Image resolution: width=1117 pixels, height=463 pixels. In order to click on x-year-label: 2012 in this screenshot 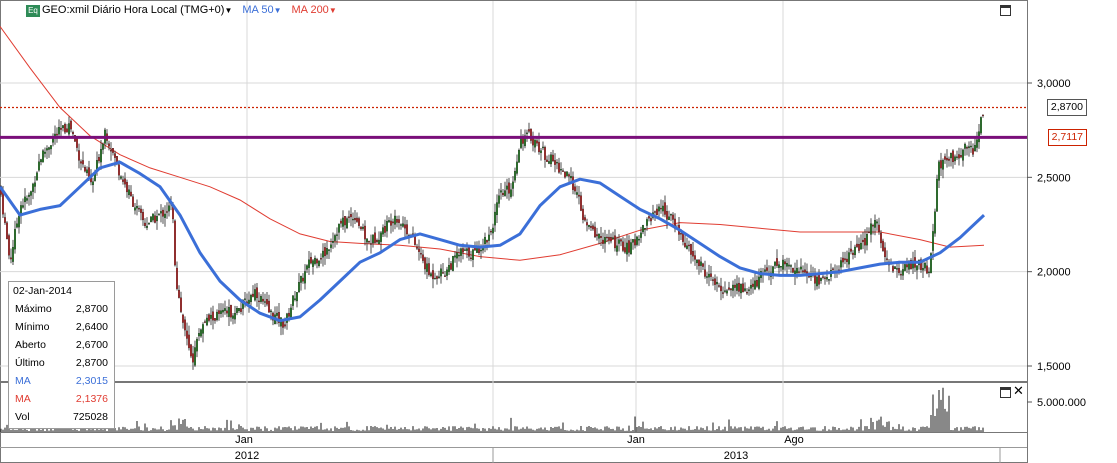, I will do `click(247, 456)`.